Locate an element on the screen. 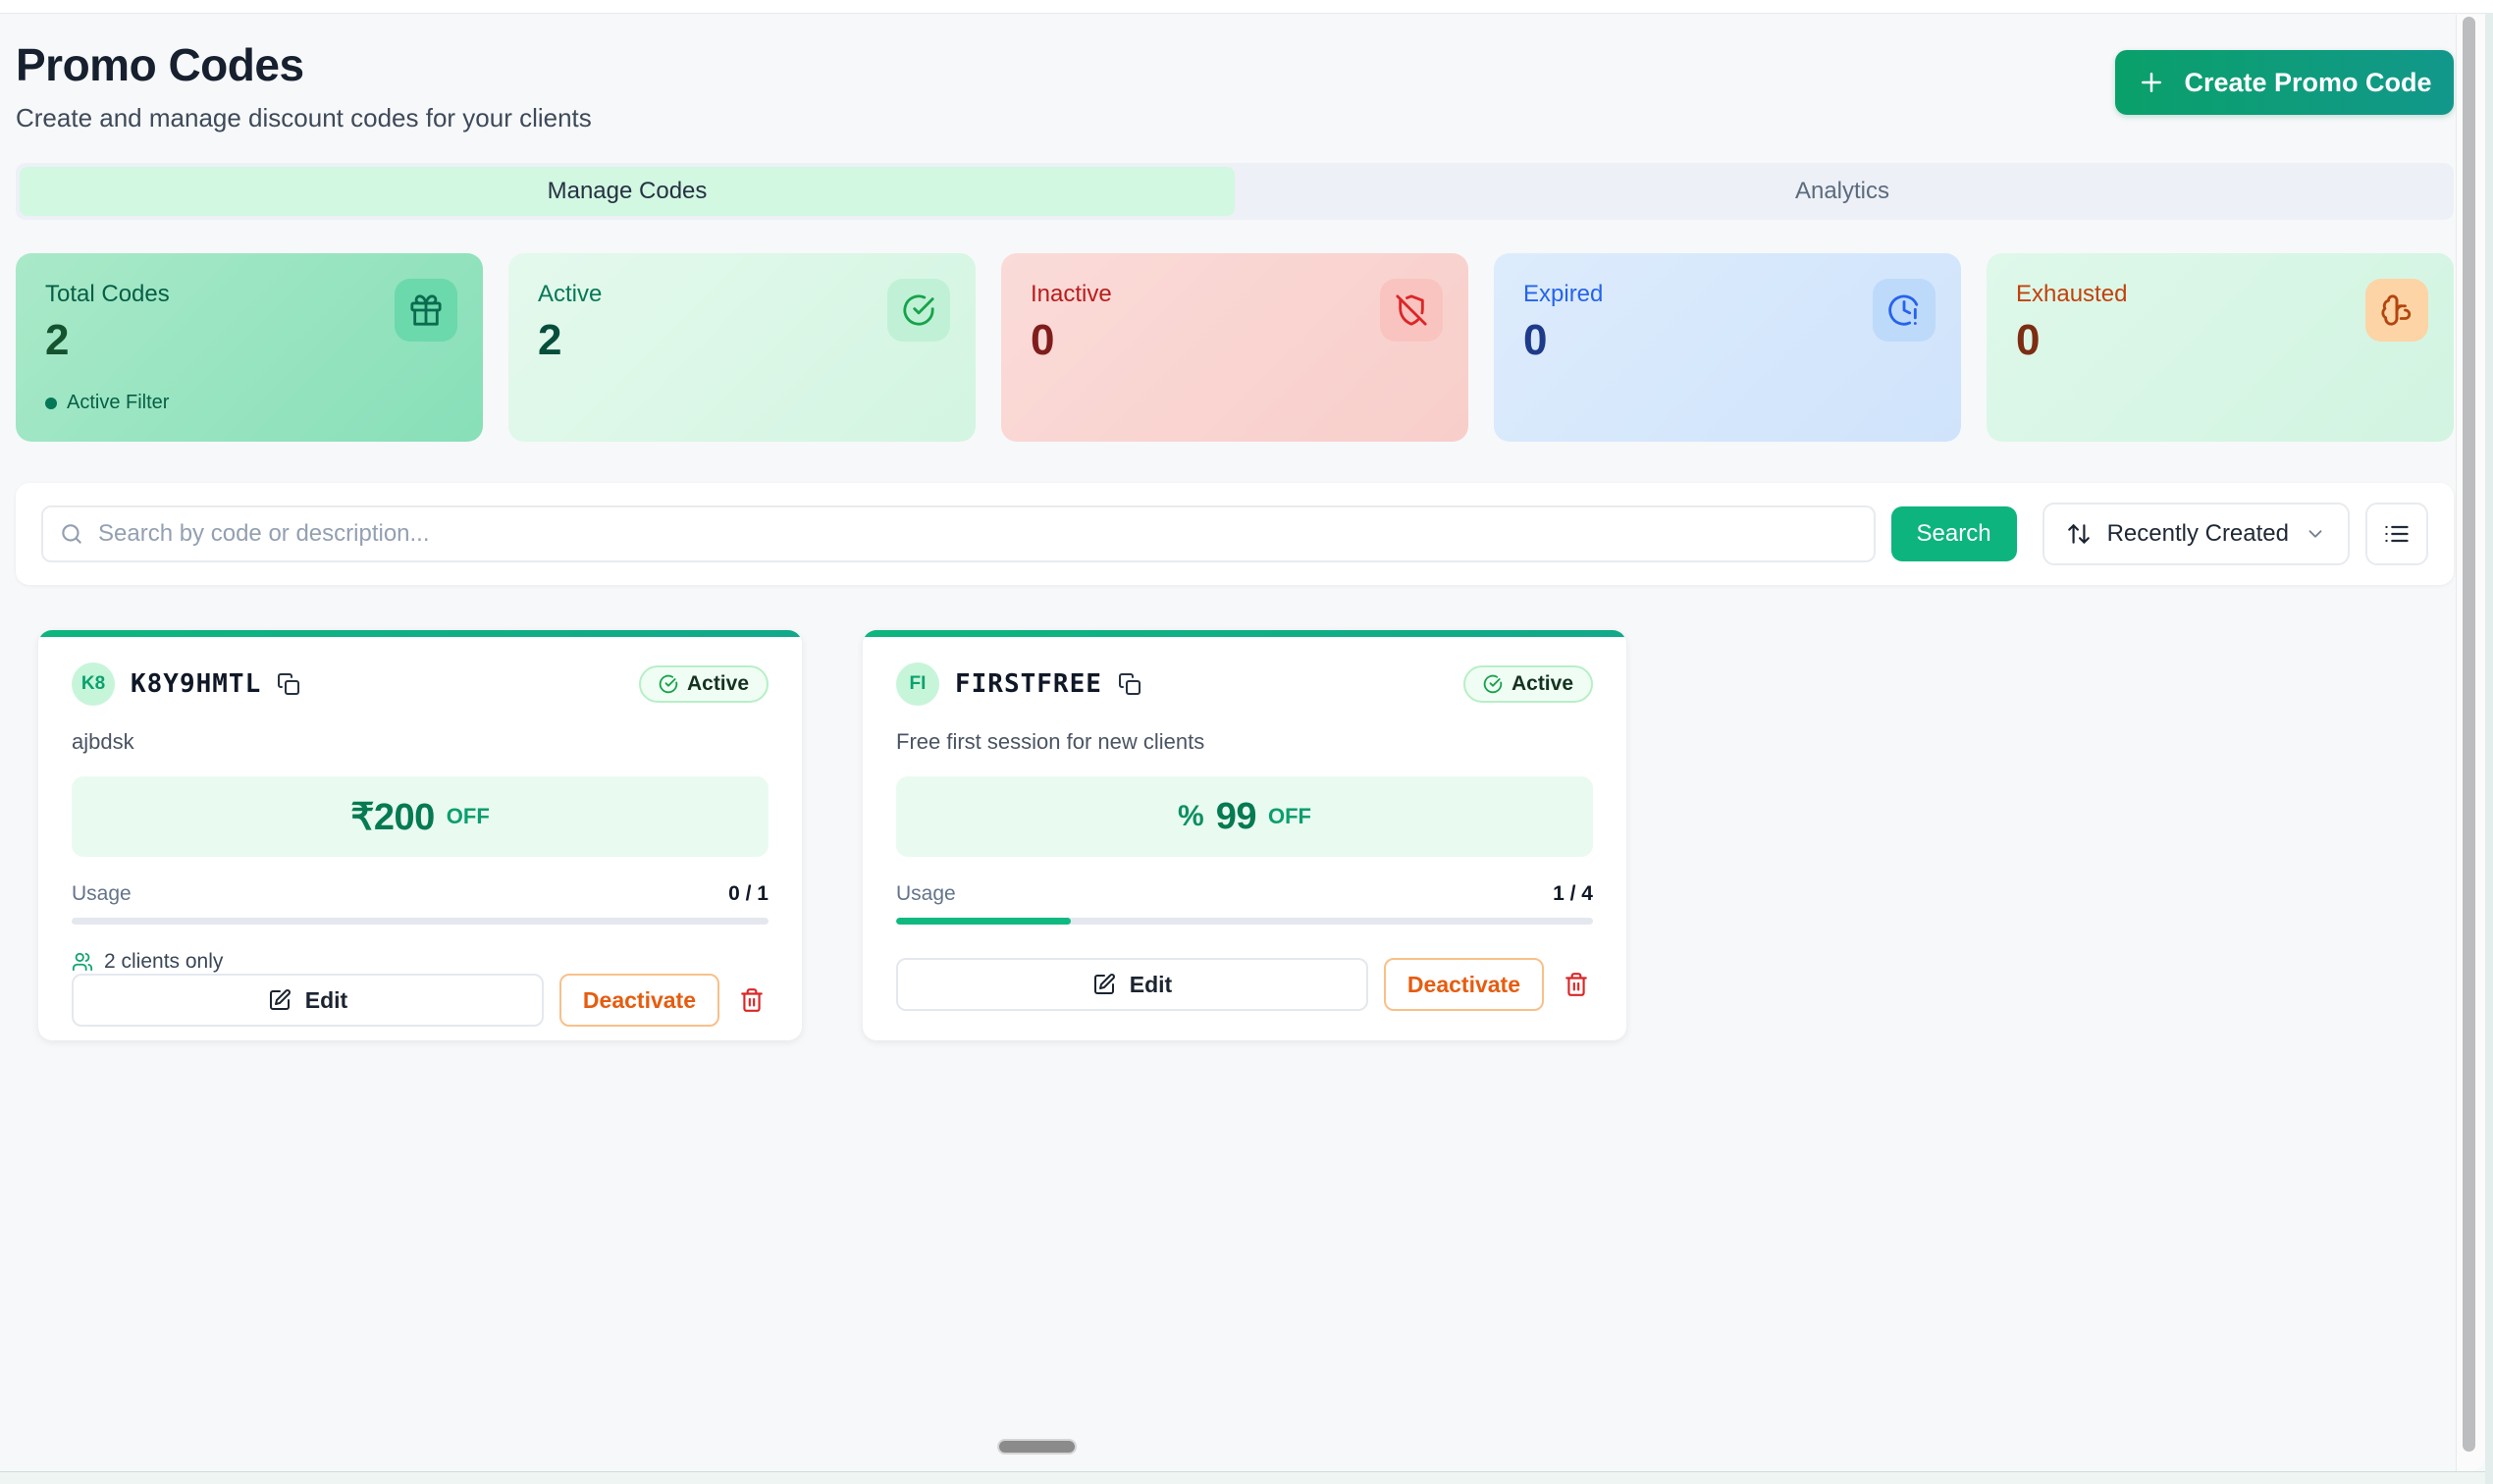  tab-analytics: Analytics is located at coordinates (1842, 191).